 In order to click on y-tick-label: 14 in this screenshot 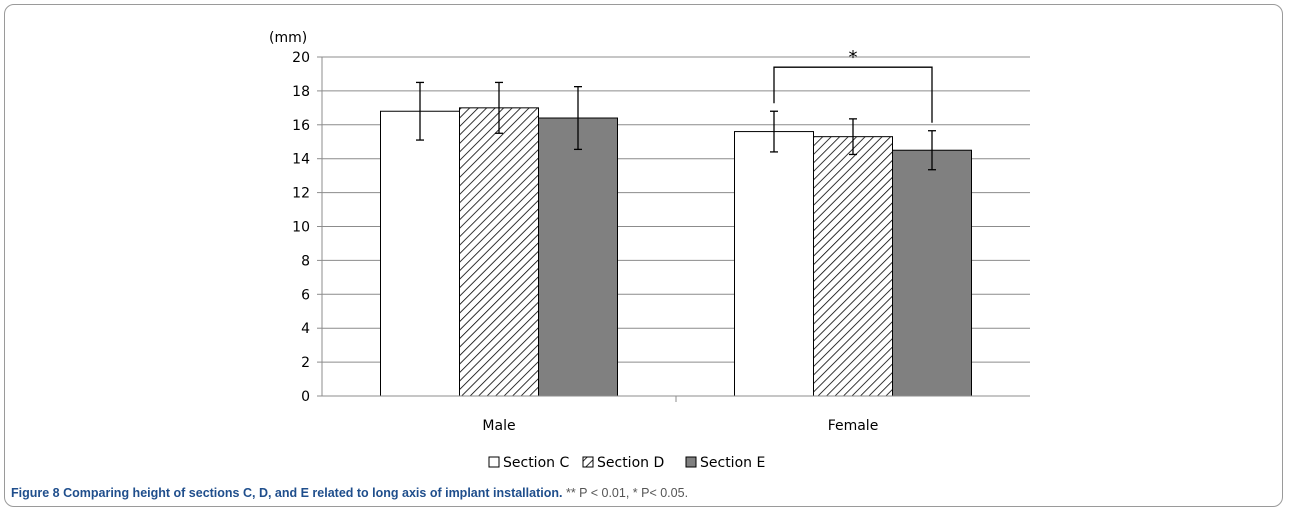, I will do `click(301, 160)`.